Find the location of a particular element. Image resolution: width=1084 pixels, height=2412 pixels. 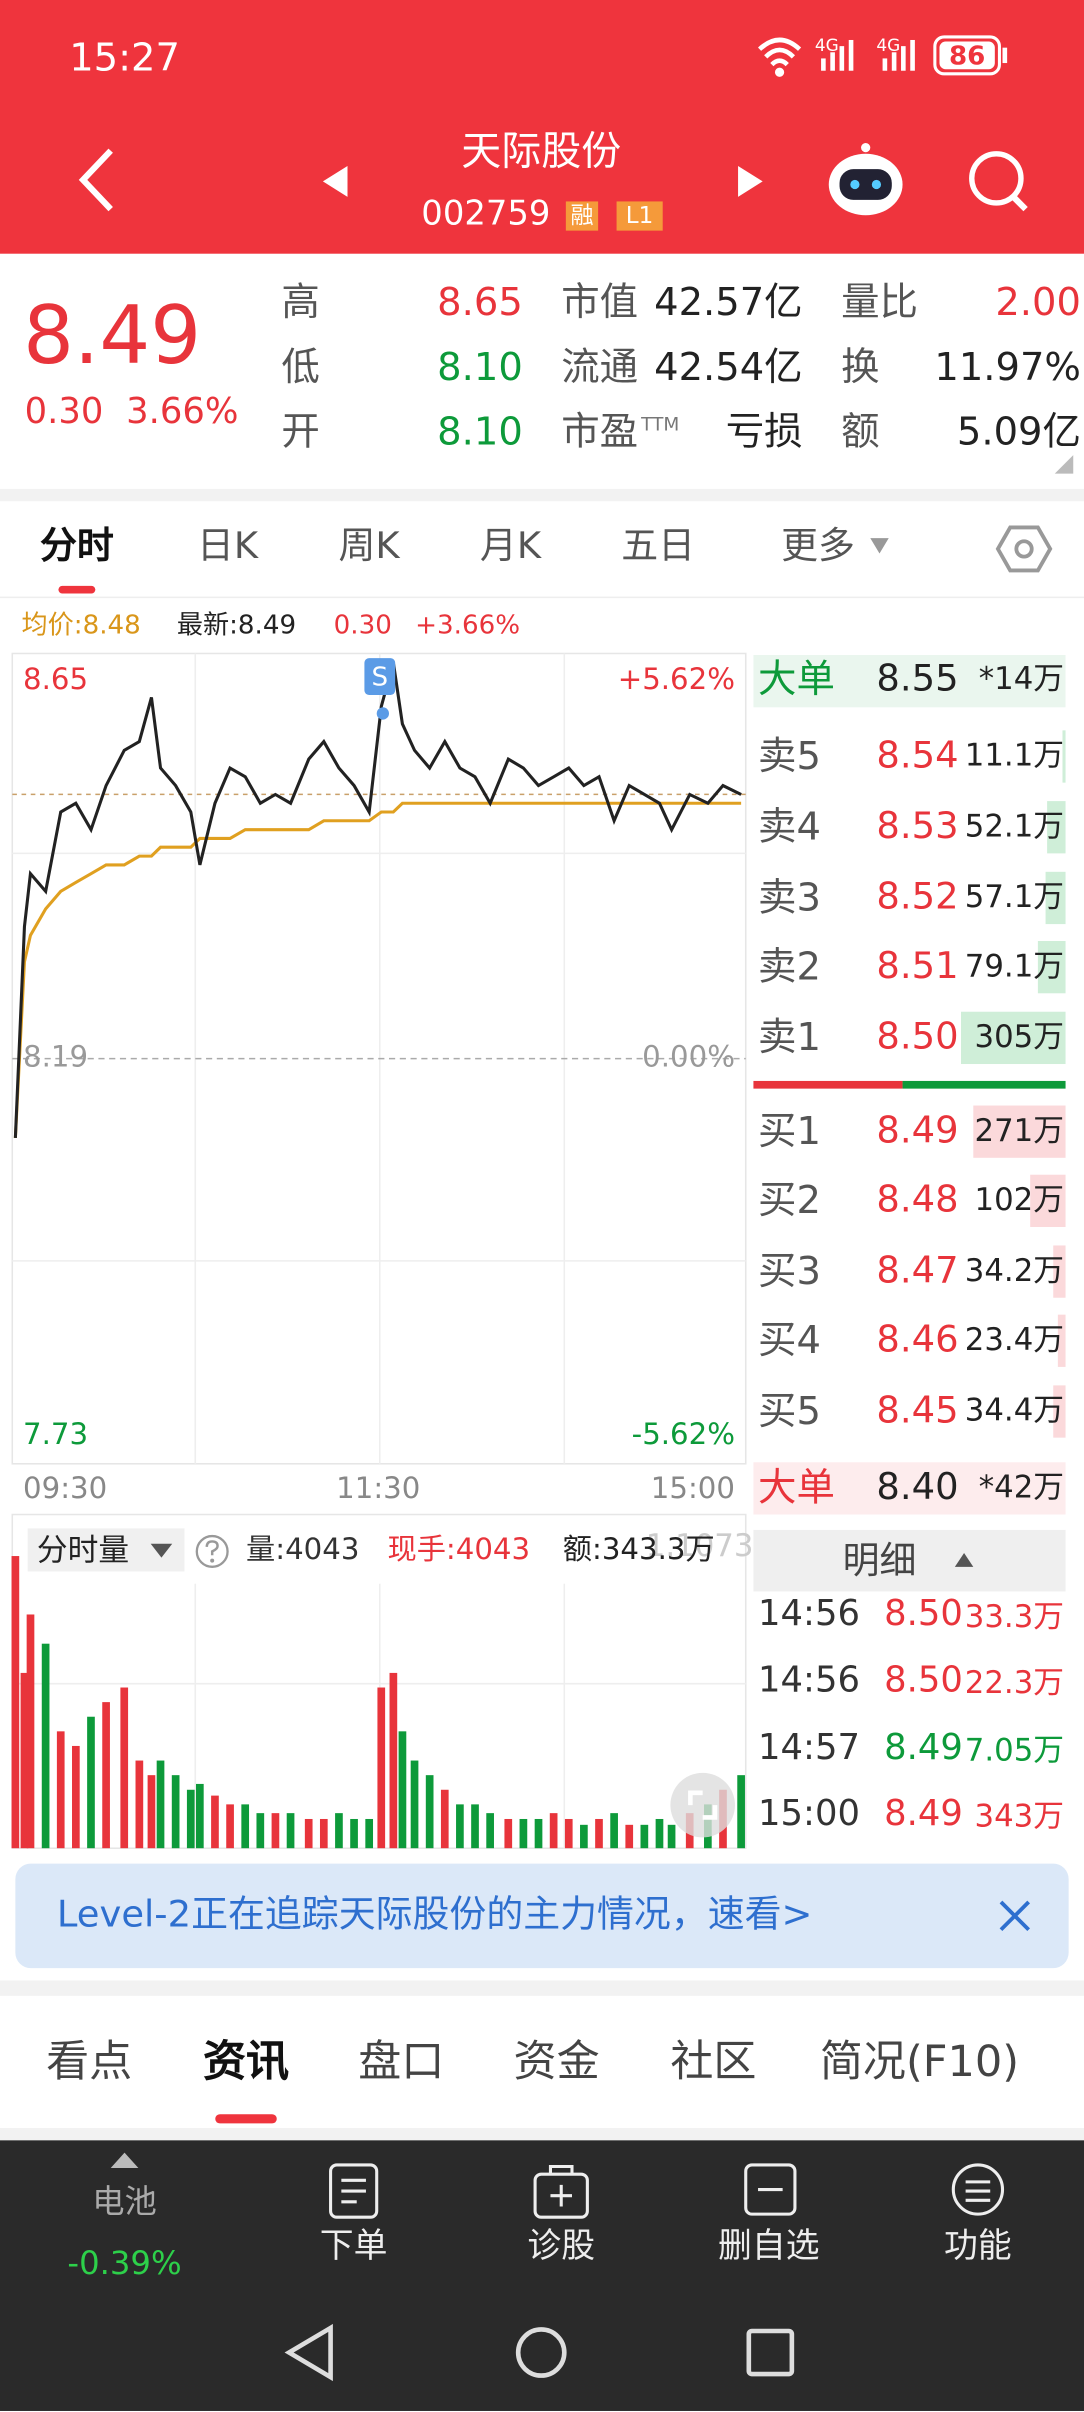

nav-back is located at coordinates (308, 2352).